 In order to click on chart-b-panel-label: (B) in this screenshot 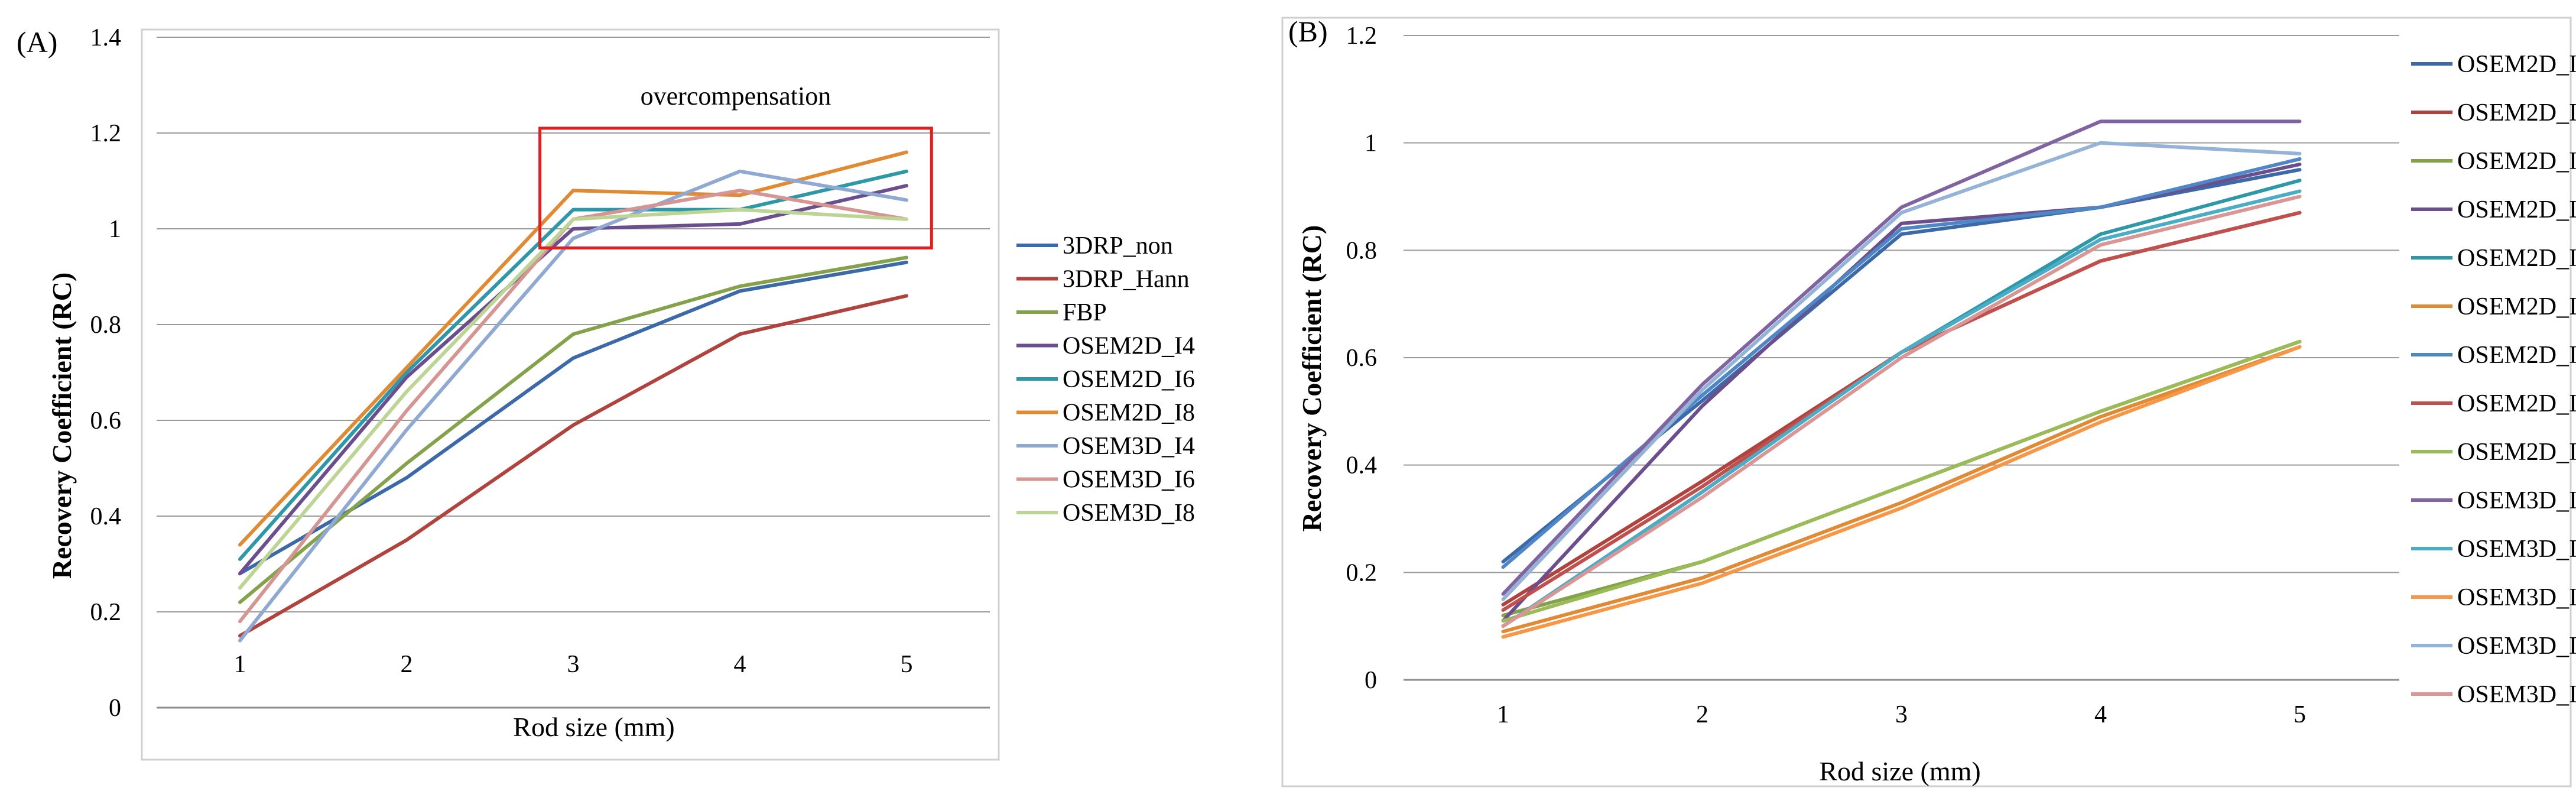, I will do `click(1308, 31)`.